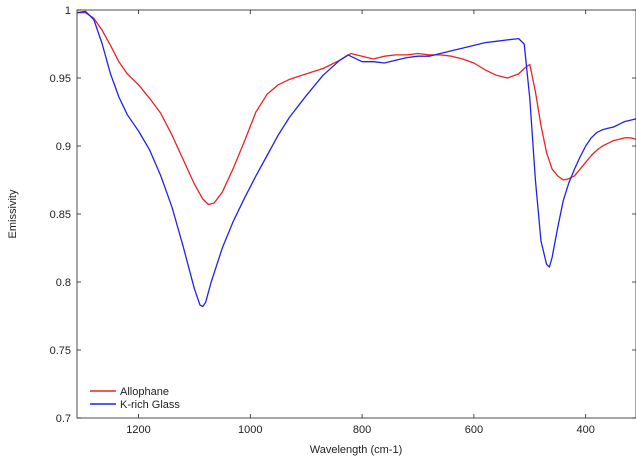 This screenshot has height=457, width=636. I want to click on x-axis-label: Wavelength (cm-1), so click(356, 450).